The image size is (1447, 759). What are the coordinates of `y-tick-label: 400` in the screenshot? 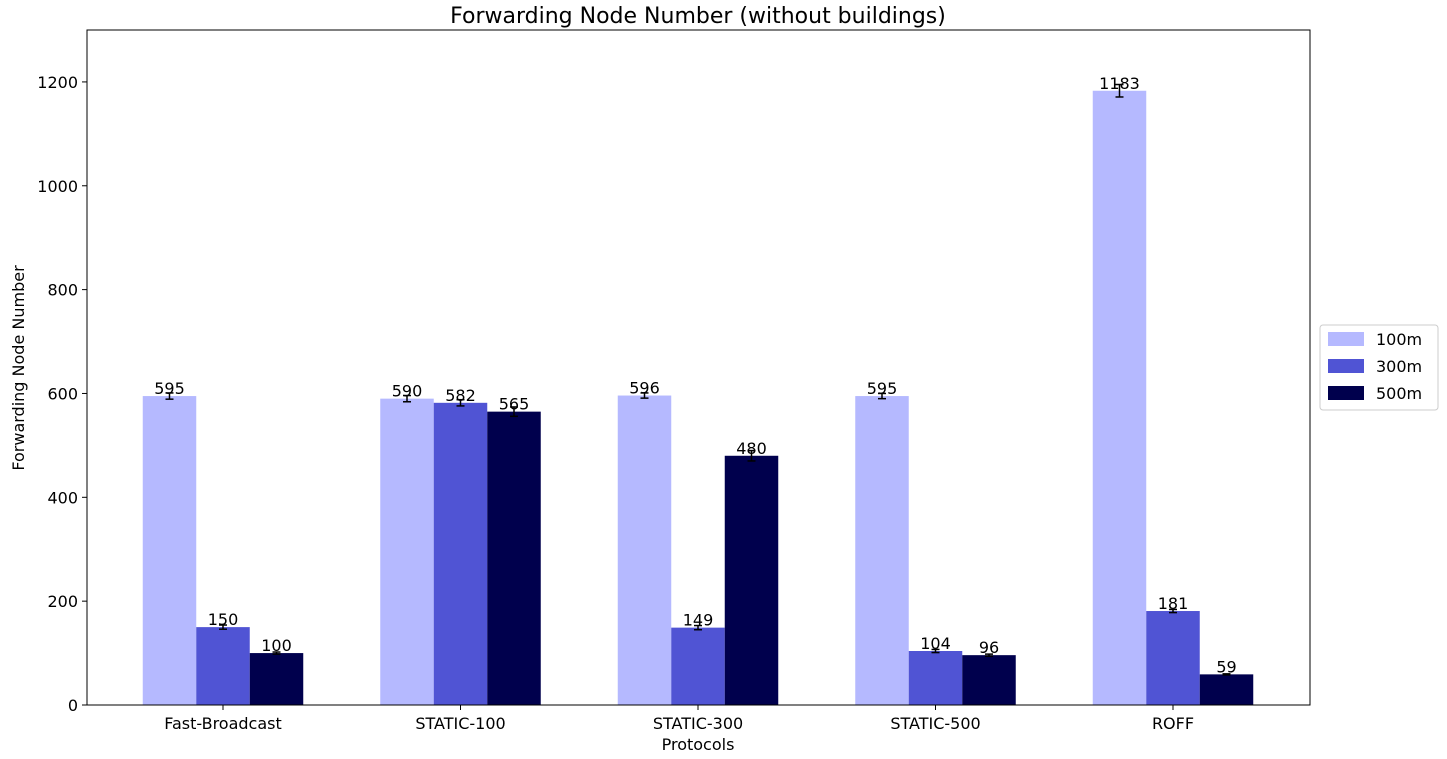 It's located at (62, 497).